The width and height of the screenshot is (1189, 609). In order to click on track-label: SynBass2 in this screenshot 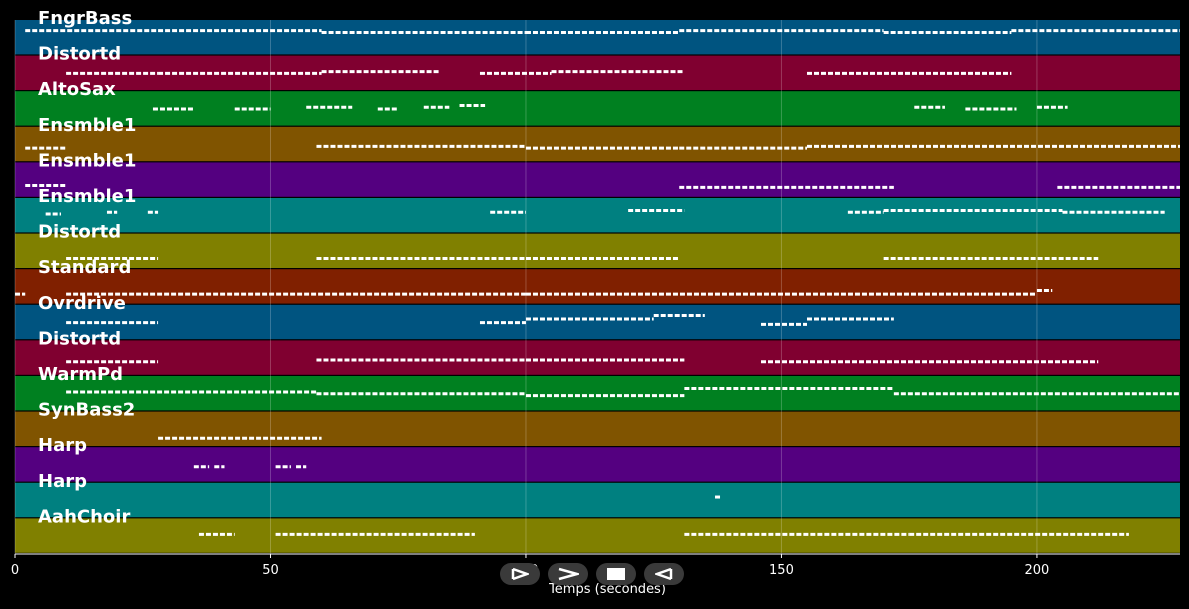, I will do `click(86, 410)`.